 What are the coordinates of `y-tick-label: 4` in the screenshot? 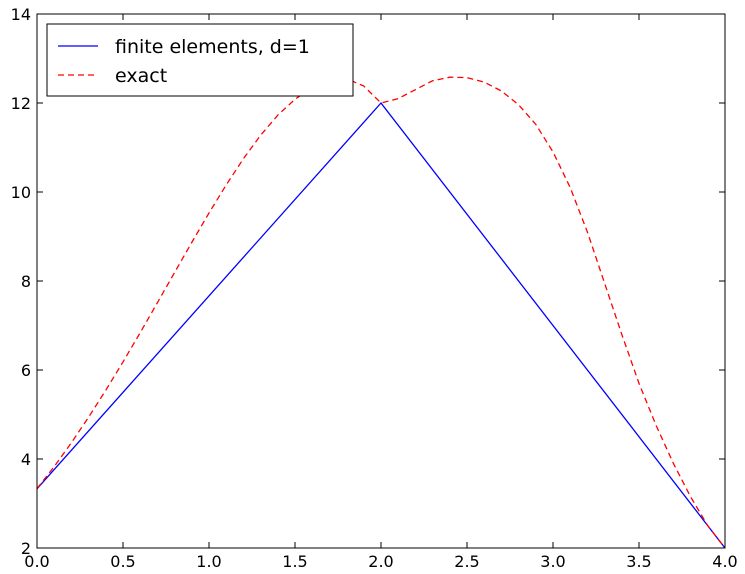 It's located at (26, 459).